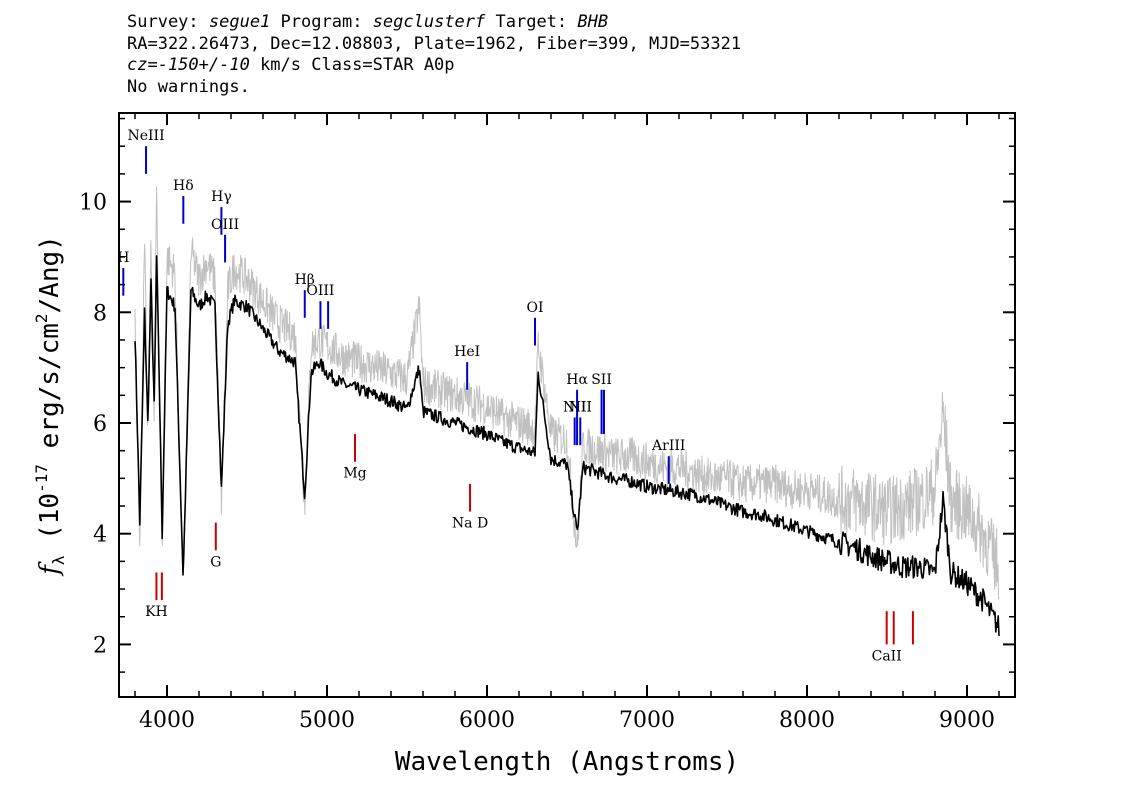 This screenshot has height=810, width=1134. What do you see at coordinates (168, 22) in the screenshot?
I see `survey-label: Survey:` at bounding box center [168, 22].